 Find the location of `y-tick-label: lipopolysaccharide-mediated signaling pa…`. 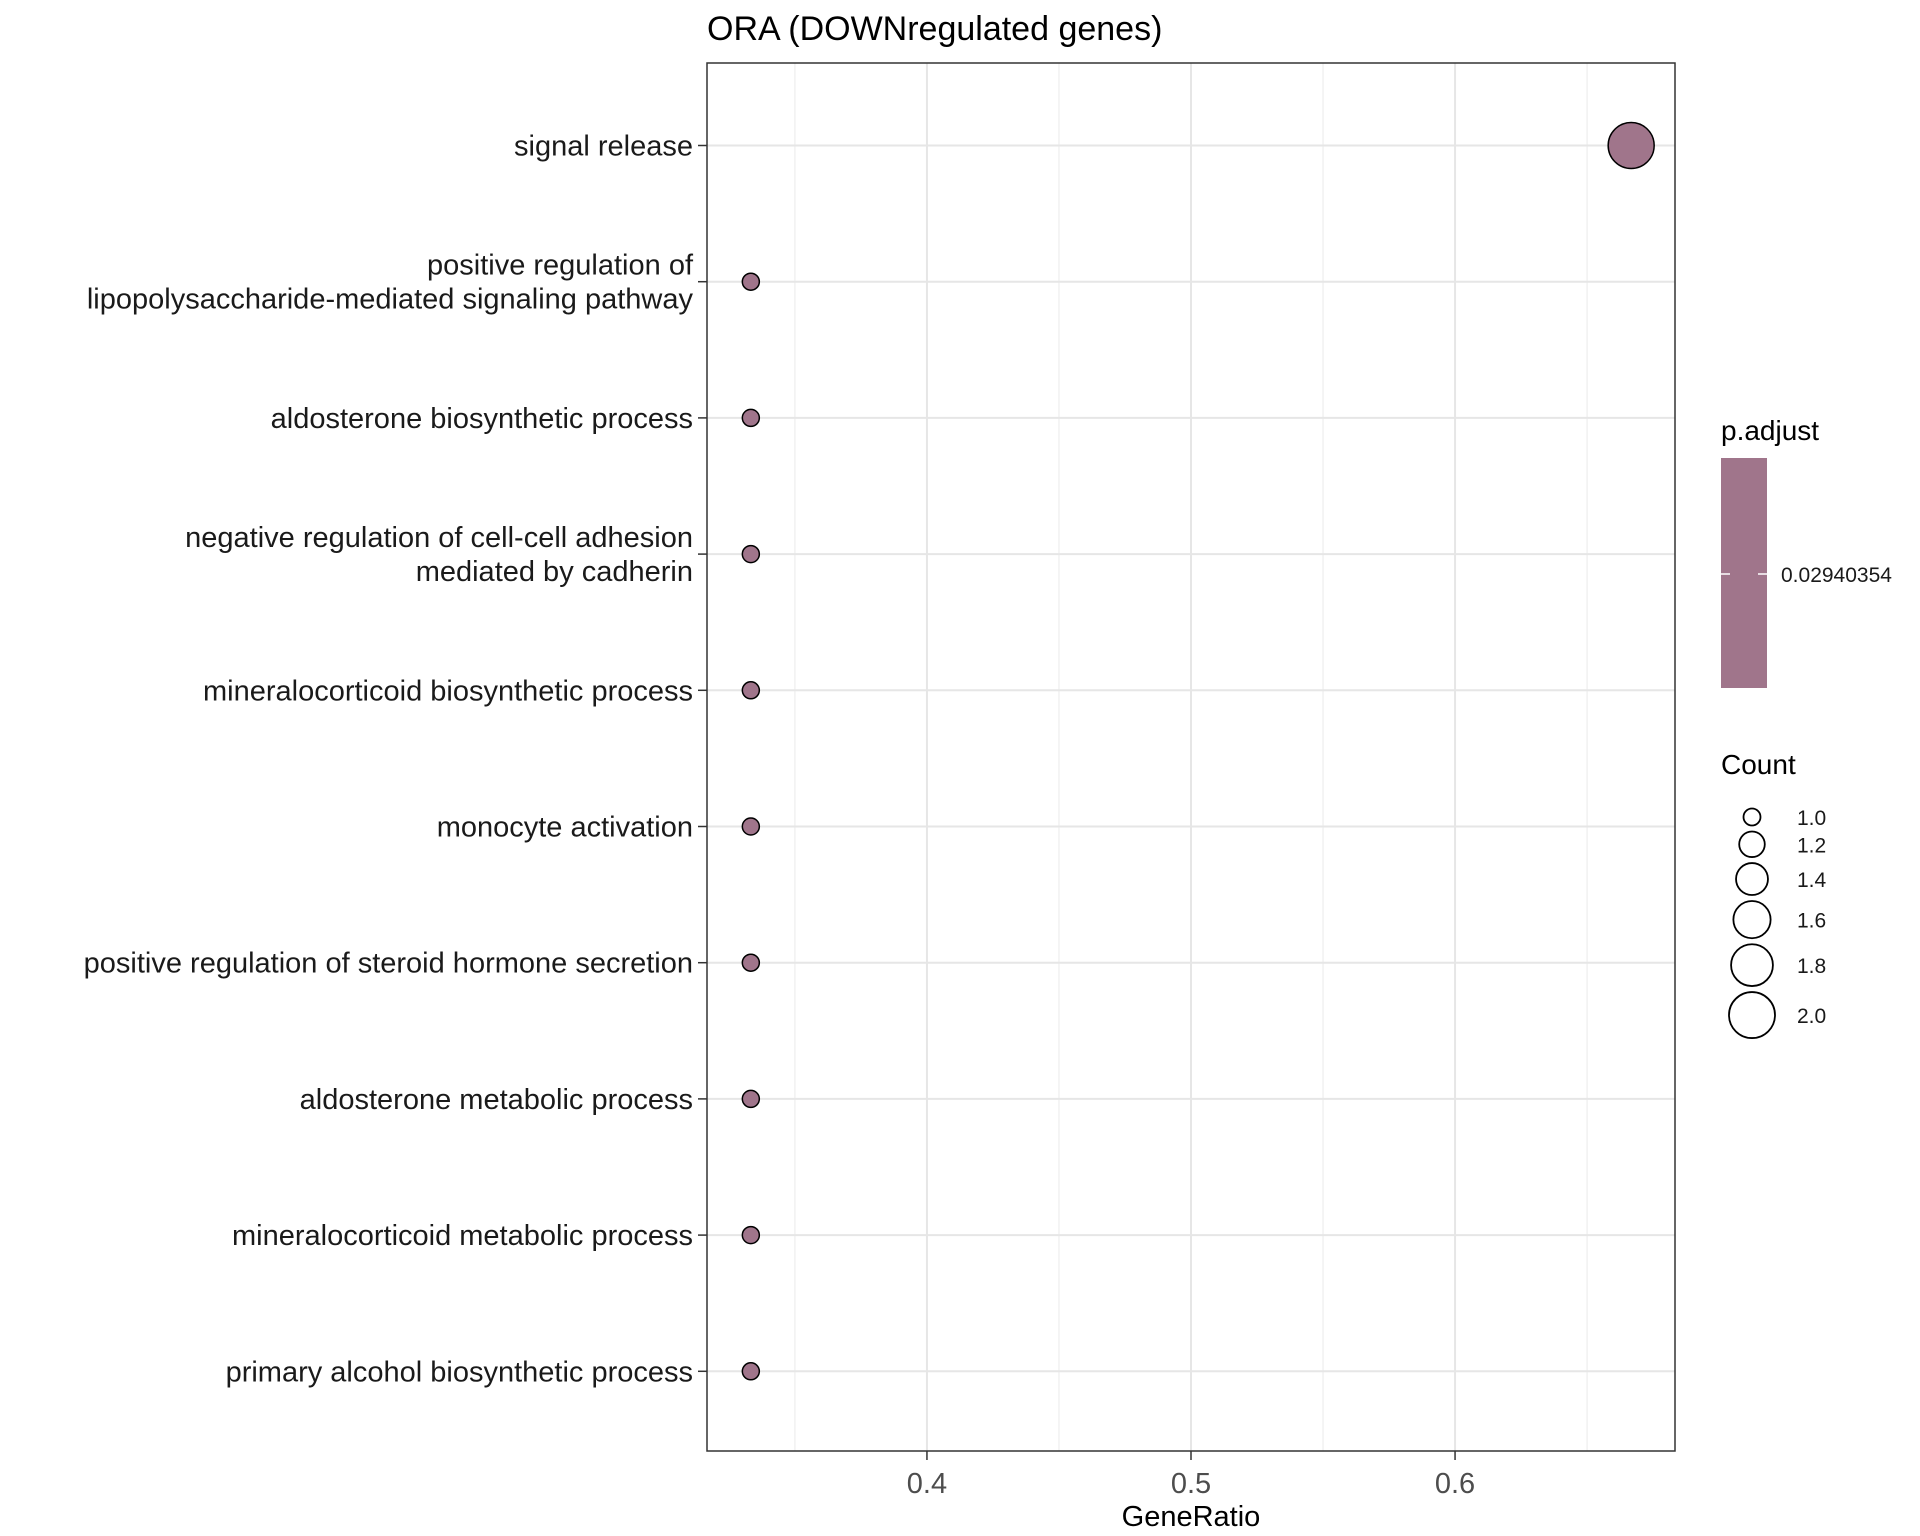

y-tick-label: lipopolysaccharide-mediated signaling pa… is located at coordinates (390, 300).